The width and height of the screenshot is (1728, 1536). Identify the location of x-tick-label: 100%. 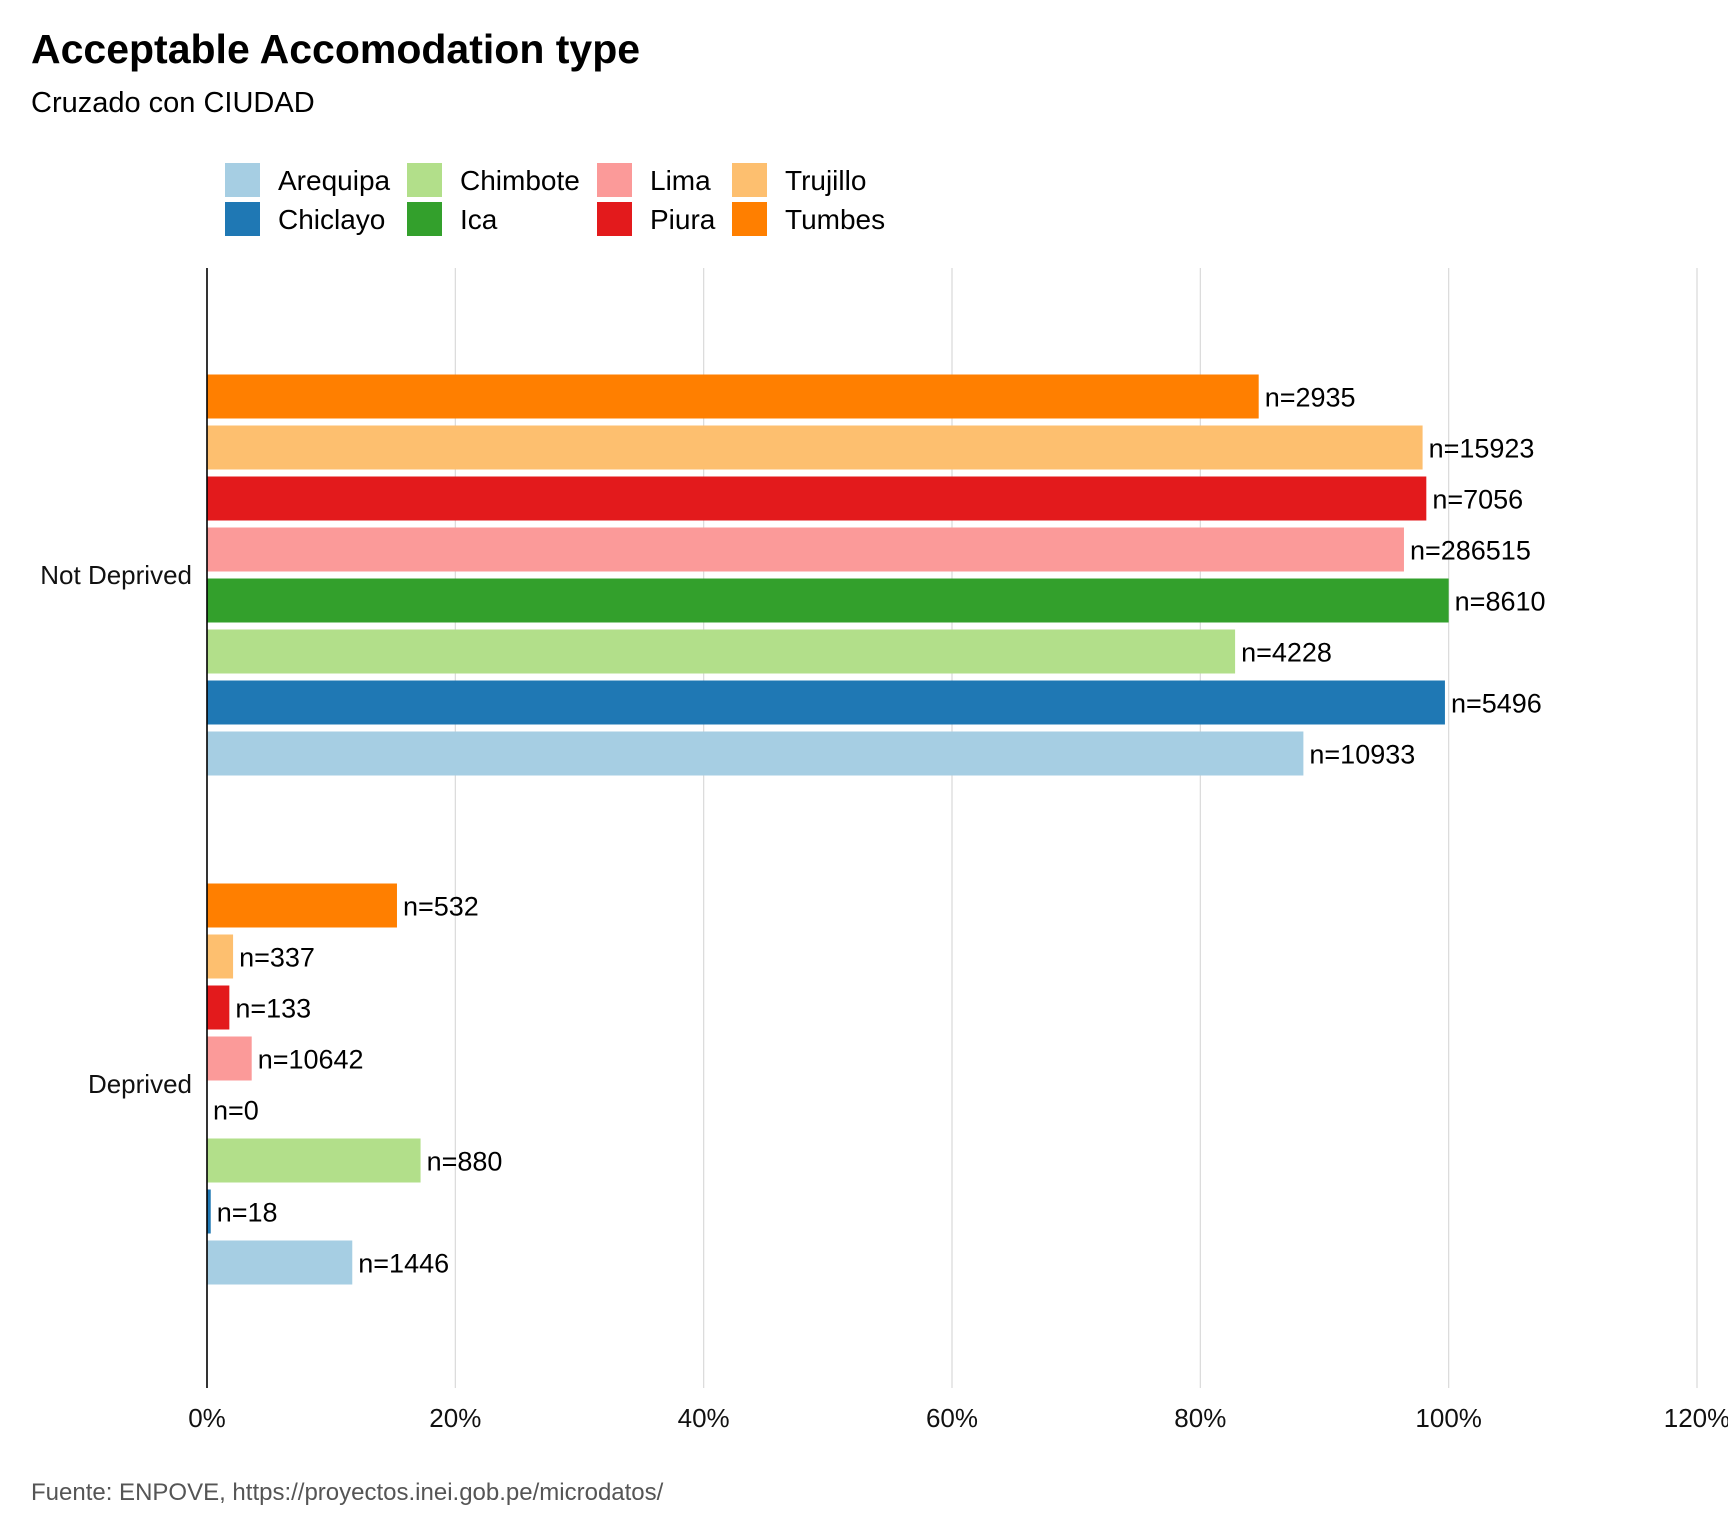
(1448, 1418).